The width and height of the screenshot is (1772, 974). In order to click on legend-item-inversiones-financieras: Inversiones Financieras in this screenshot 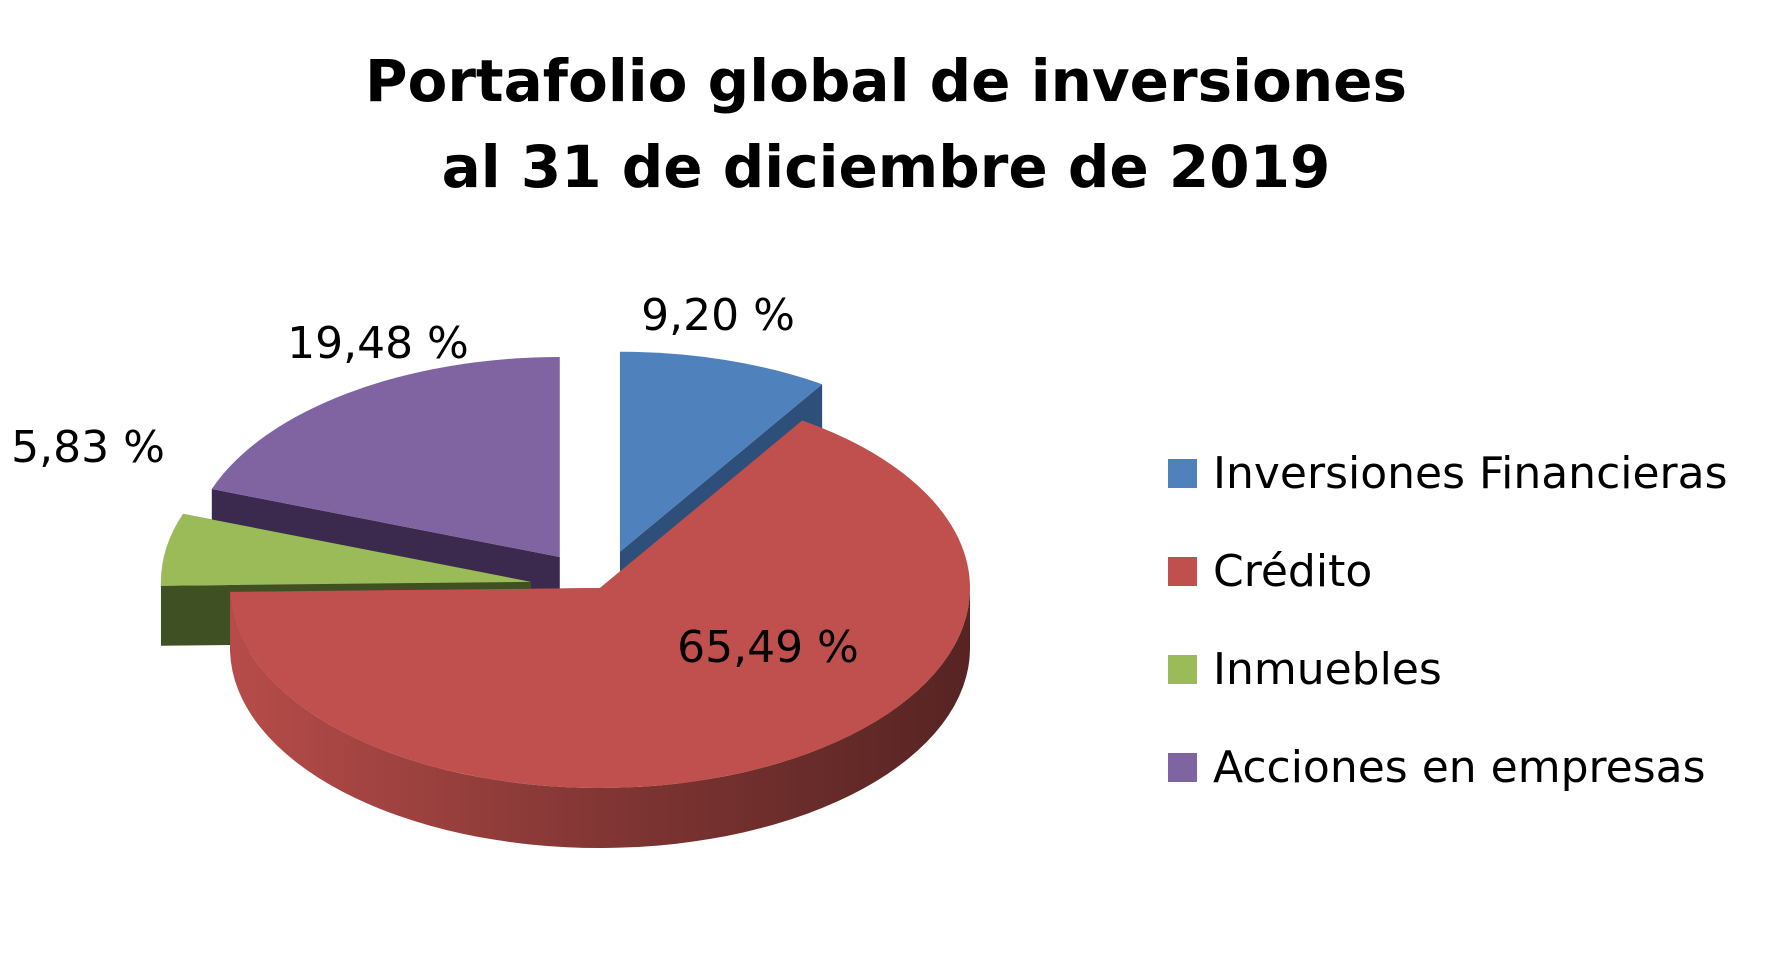, I will do `click(1448, 473)`.